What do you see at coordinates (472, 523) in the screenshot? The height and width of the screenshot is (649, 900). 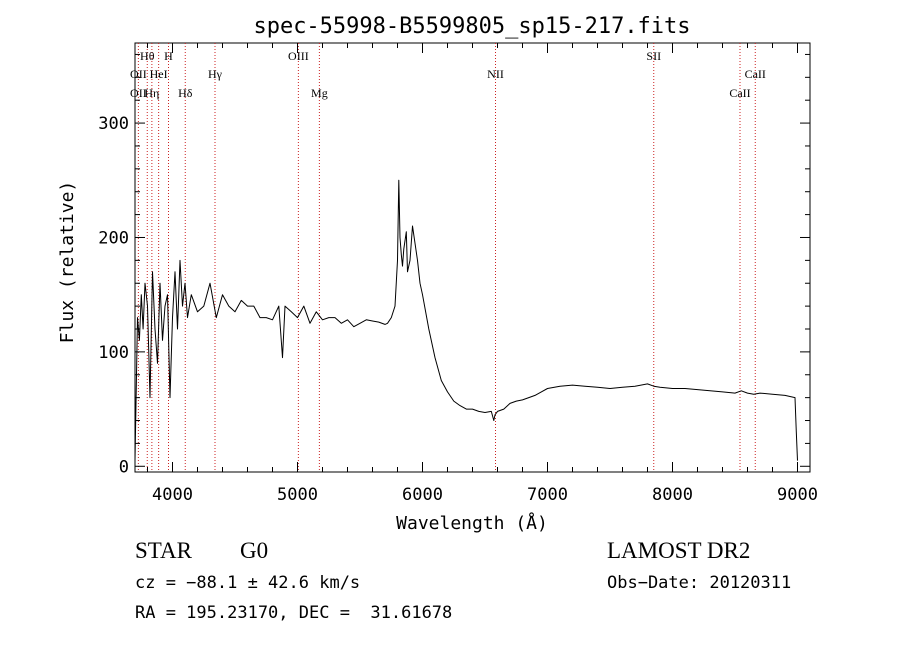 I see `x-axis-label: Wavelength (Å)` at bounding box center [472, 523].